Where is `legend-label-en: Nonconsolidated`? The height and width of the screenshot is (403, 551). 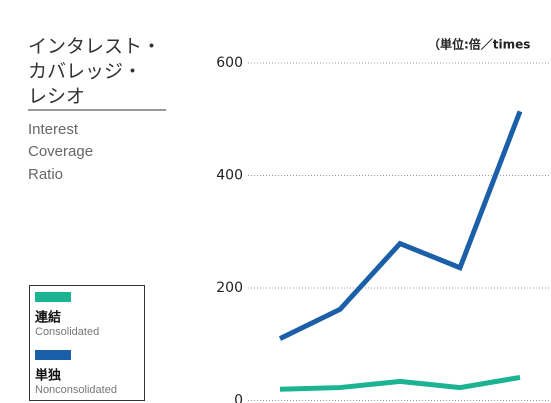 legend-label-en: Nonconsolidated is located at coordinates (76, 390).